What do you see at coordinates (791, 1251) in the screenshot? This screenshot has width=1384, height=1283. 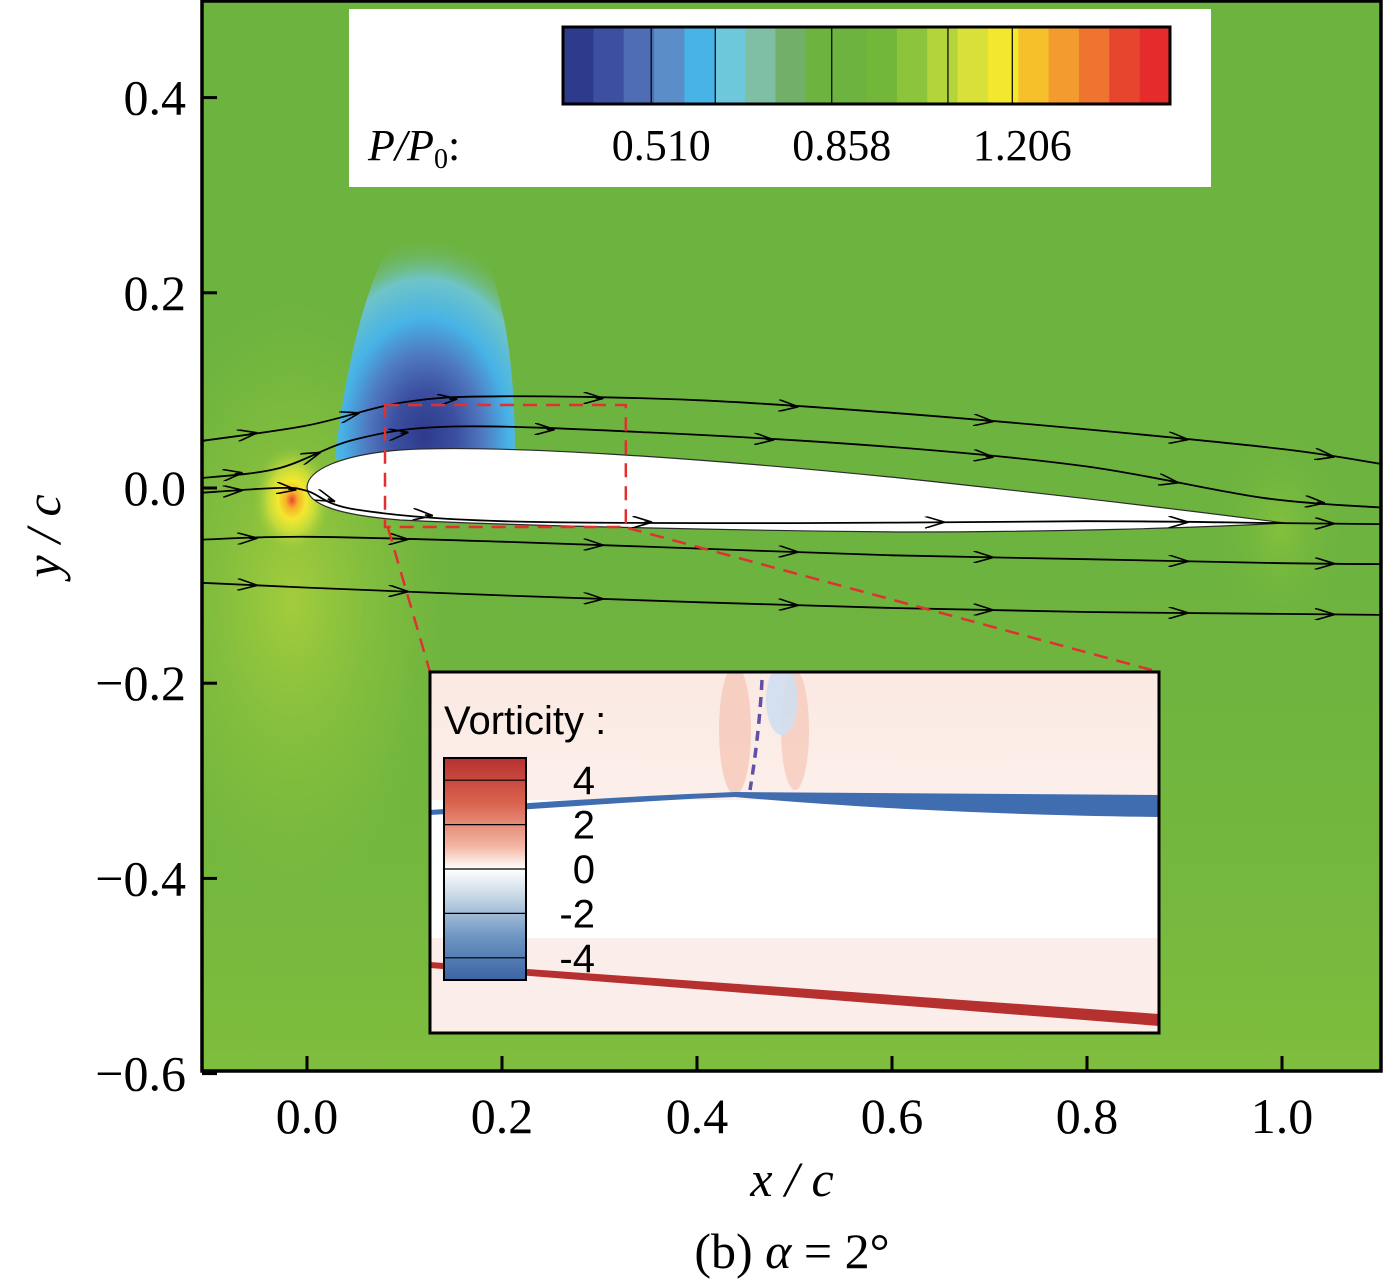 I see `figure-caption: (b) α = 2°` at bounding box center [791, 1251].